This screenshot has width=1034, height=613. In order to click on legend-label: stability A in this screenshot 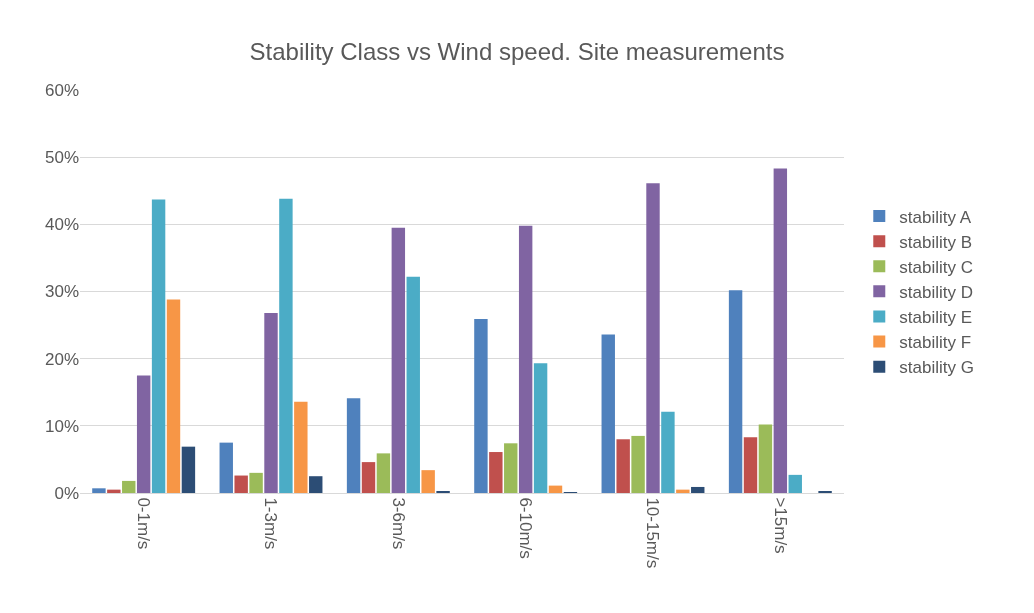, I will do `click(935, 217)`.